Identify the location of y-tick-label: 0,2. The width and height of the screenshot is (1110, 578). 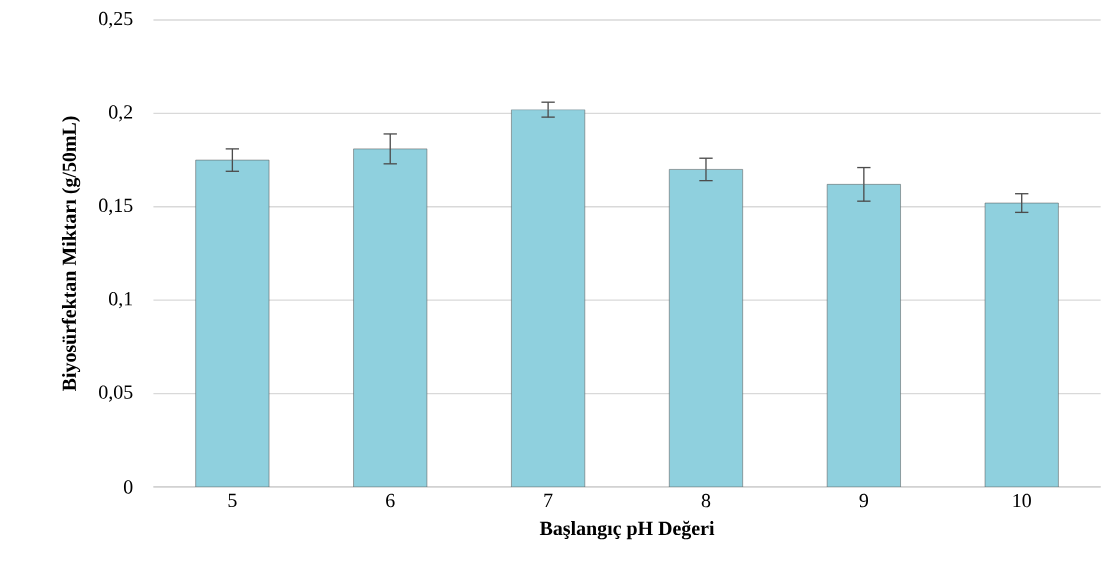
(121, 113).